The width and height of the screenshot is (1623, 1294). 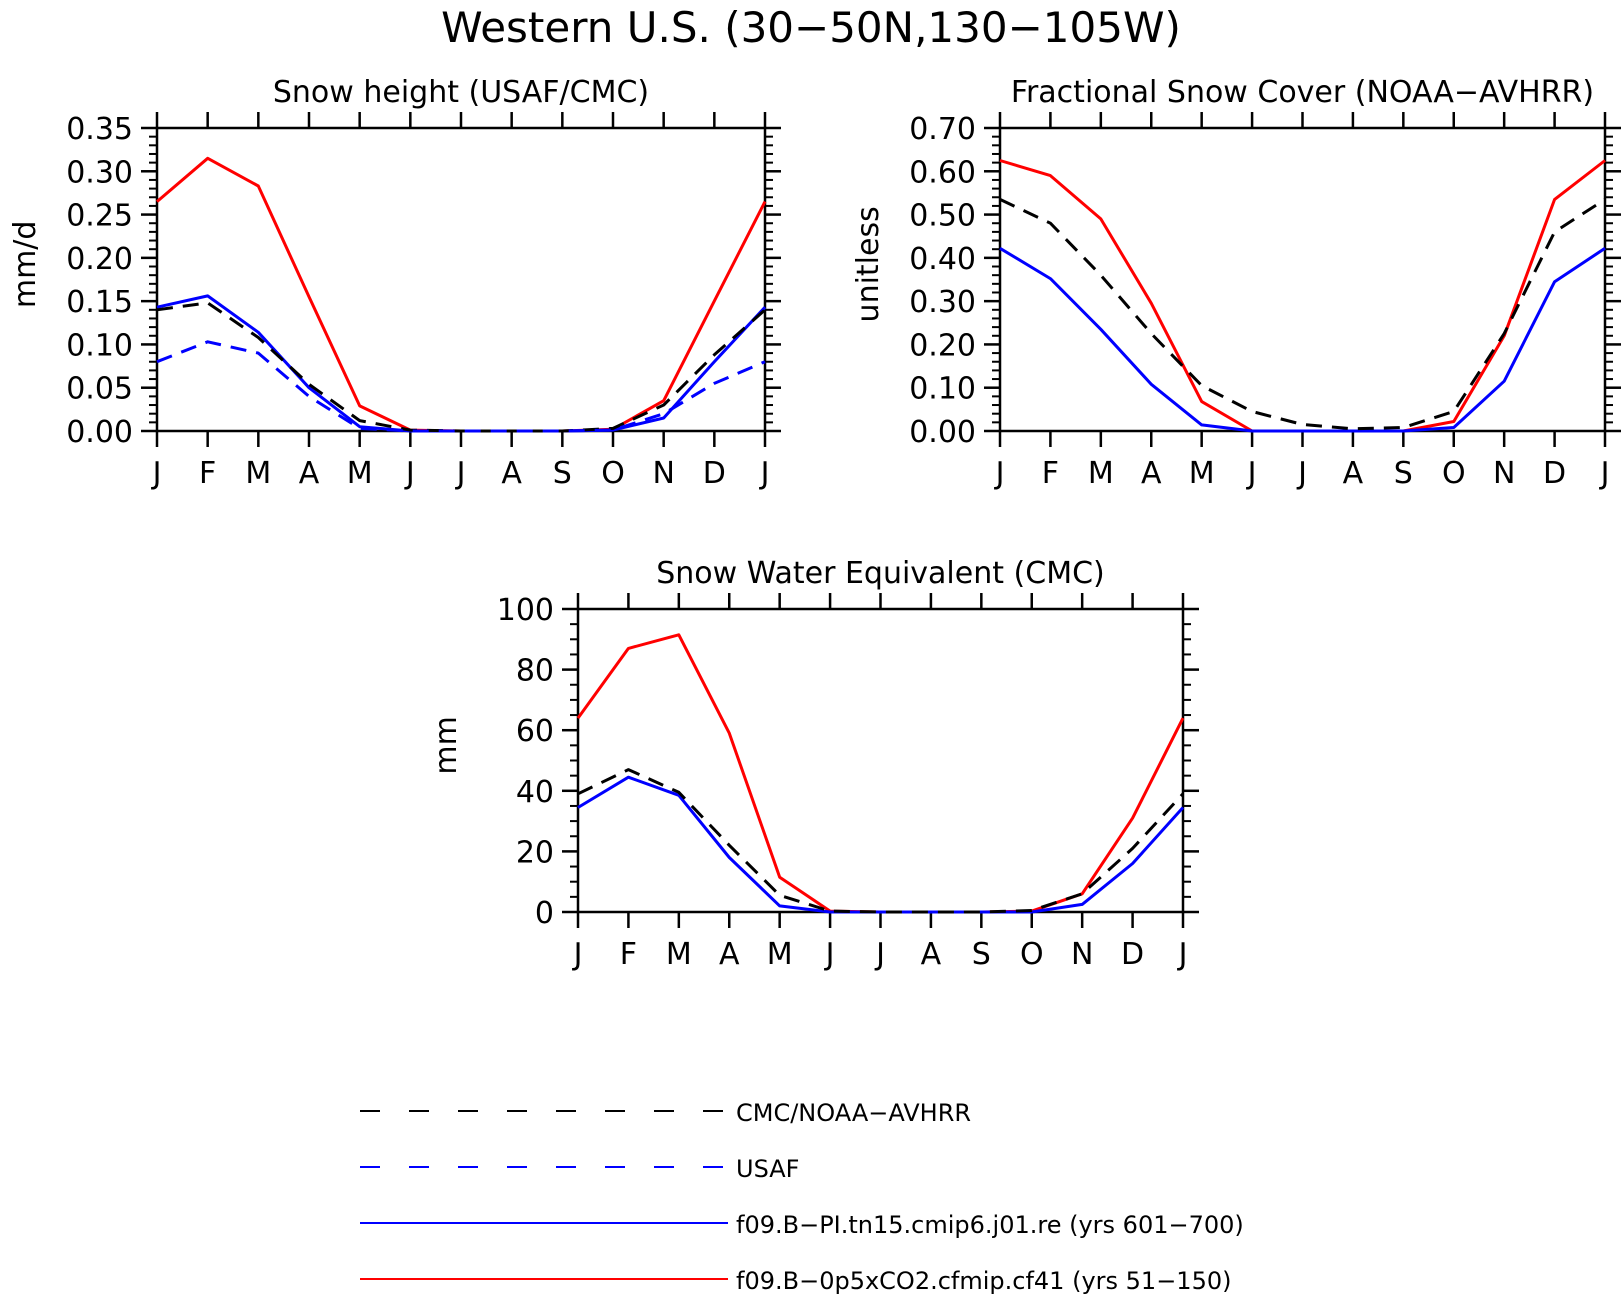 I want to click on y-tick-label: 80, so click(x=535, y=671).